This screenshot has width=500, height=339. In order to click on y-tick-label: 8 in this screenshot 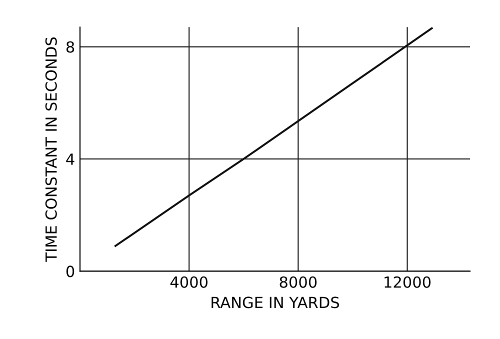, I will do `click(70, 47)`.